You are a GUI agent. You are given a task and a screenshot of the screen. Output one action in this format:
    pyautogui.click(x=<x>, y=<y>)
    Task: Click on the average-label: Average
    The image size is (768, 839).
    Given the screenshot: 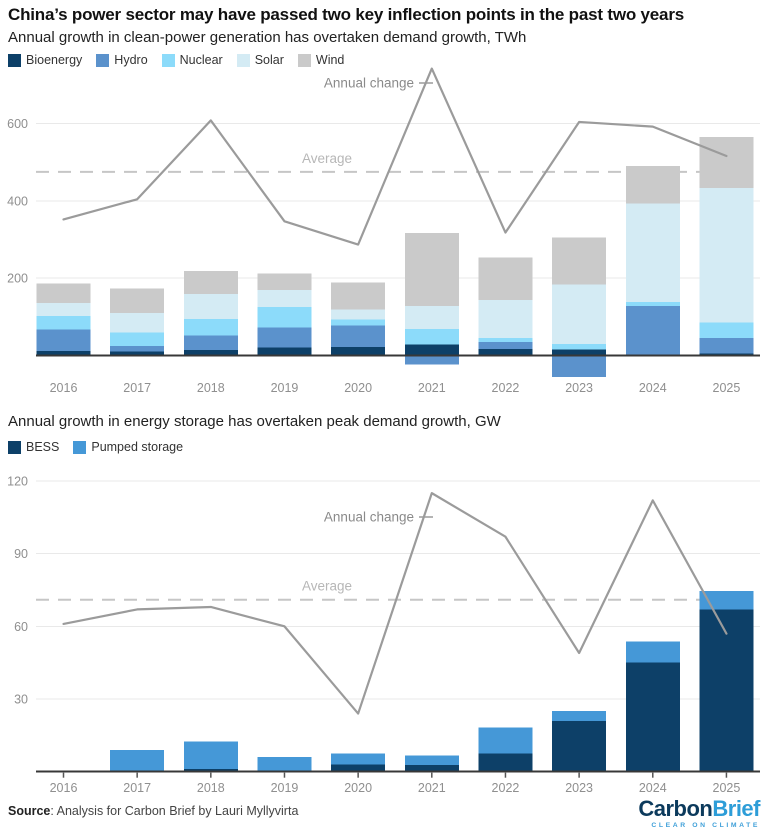 What is the action you would take?
    pyautogui.click(x=327, y=158)
    